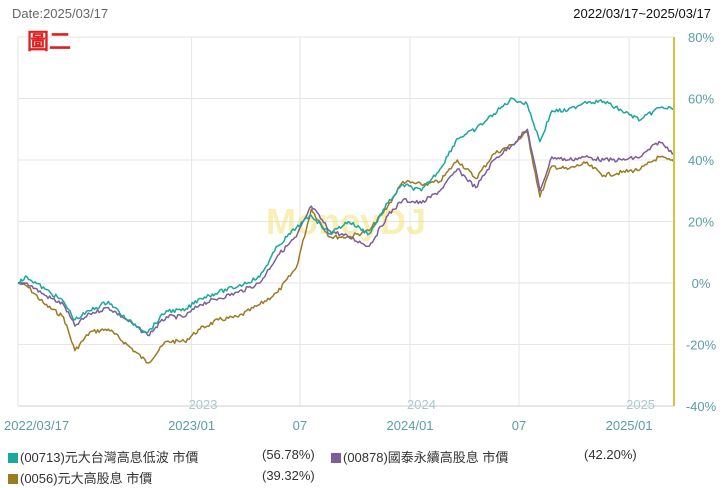  Describe the element at coordinates (610, 454) in the screenshot. I see `legend-value-00878: (42.20%)` at that location.